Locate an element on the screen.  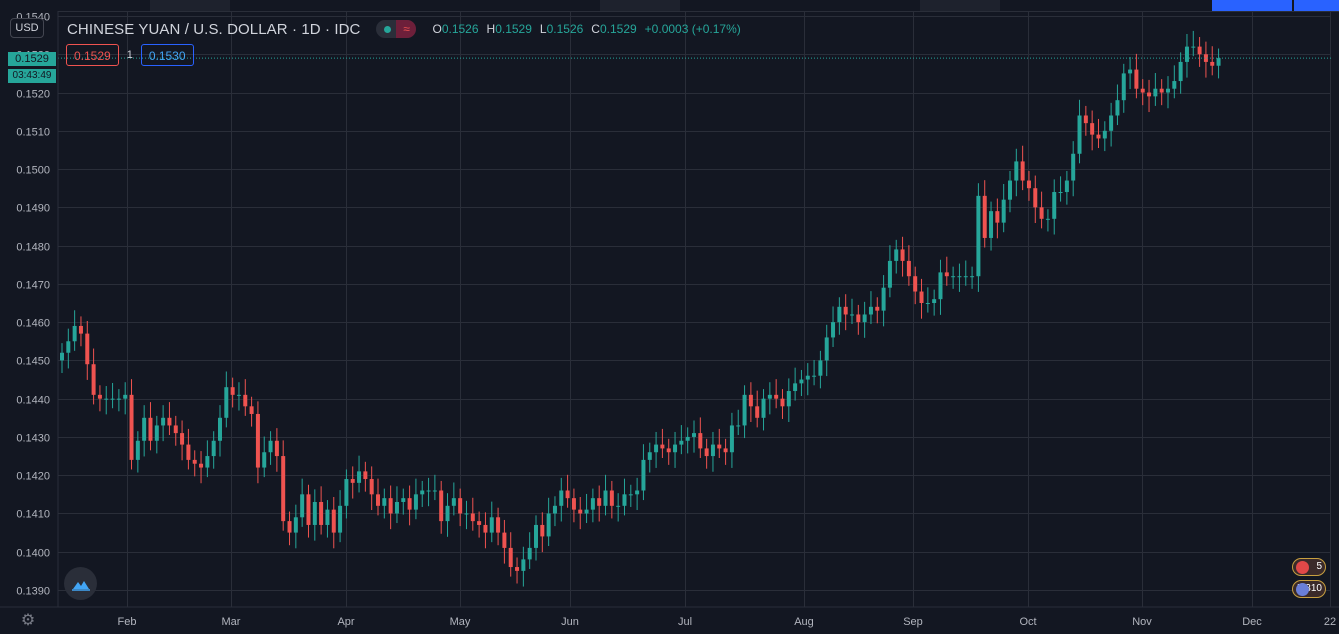
x-tick-label: Feb is located at coordinates (127, 622).